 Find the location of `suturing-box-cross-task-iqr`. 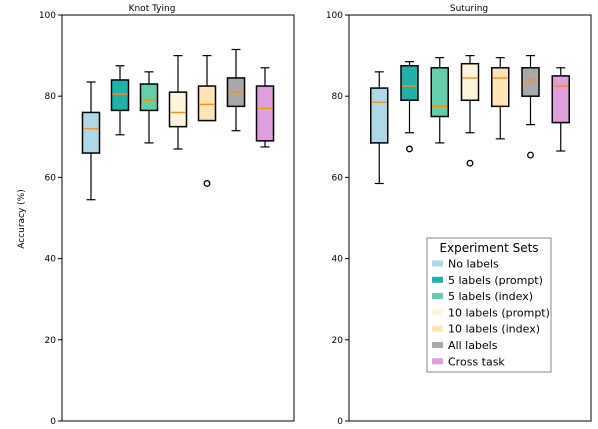

suturing-box-cross-task-iqr is located at coordinates (560, 99).